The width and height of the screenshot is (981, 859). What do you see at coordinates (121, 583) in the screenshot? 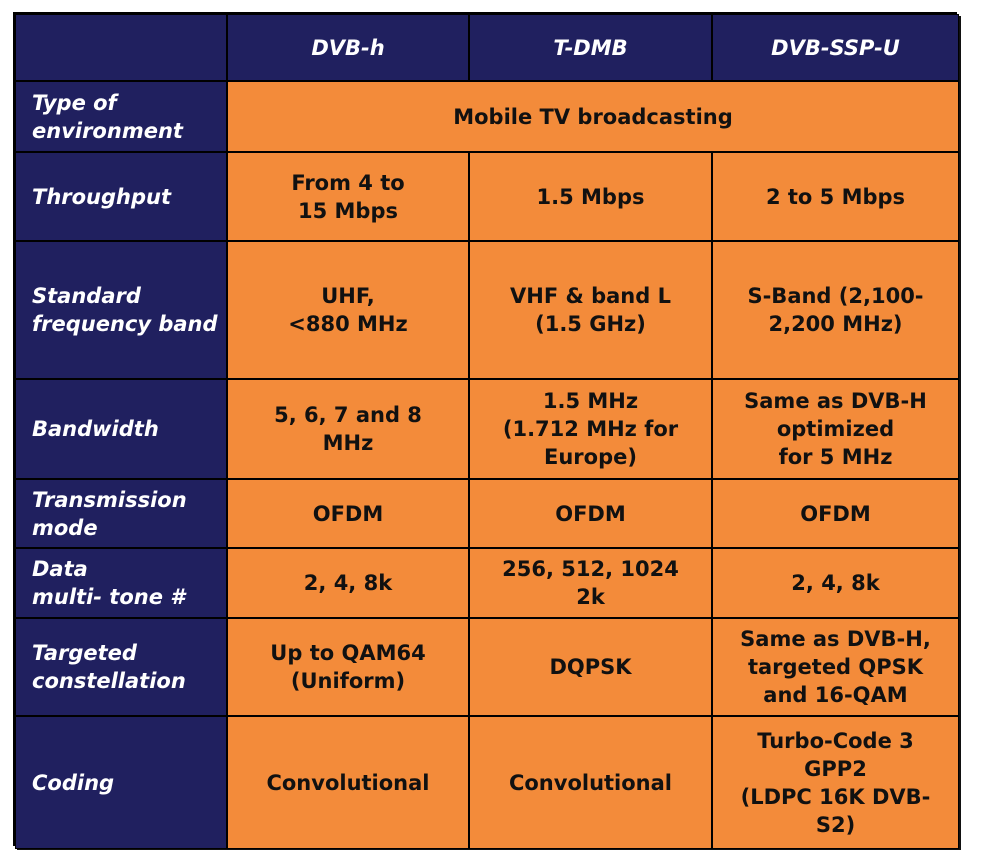
I see `row-label-data-multi-tone: Data multi- tone #` at bounding box center [121, 583].